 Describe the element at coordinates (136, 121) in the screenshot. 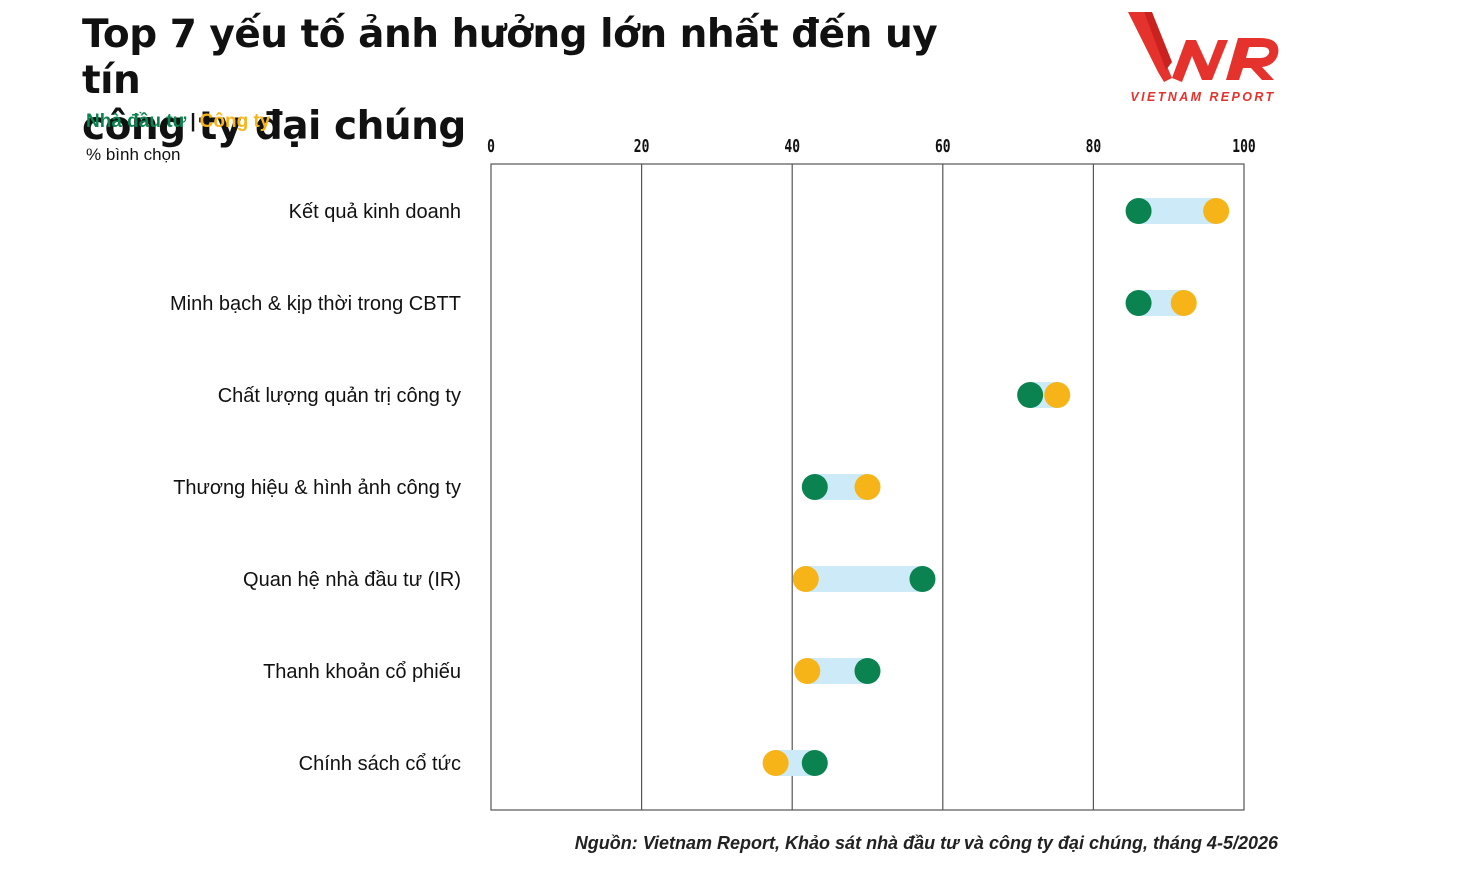

I see `legend-investor: Nhà đầu tư` at that location.